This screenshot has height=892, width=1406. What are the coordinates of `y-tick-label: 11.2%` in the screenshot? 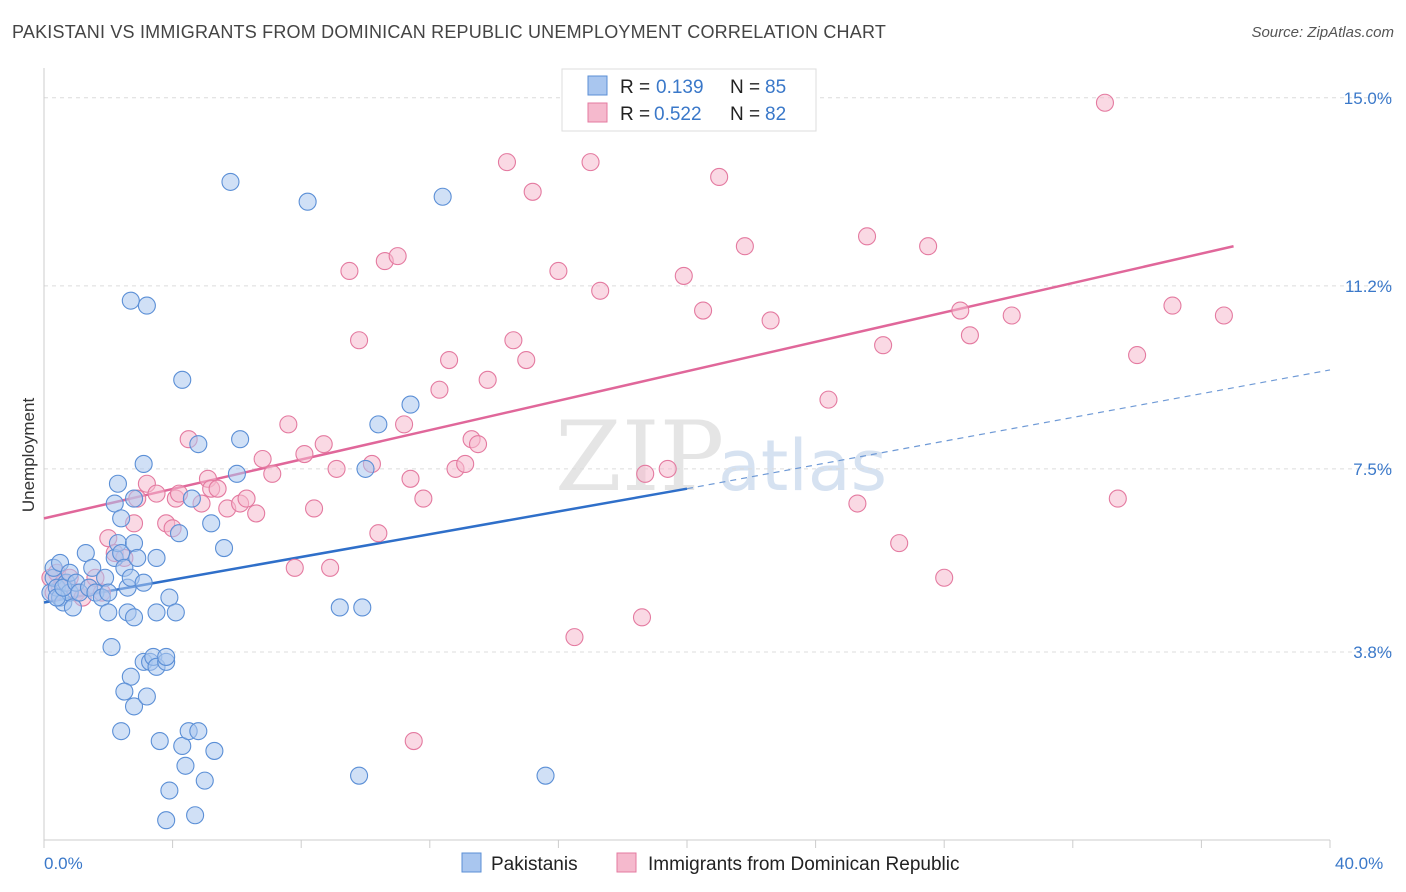 It's located at (1368, 286).